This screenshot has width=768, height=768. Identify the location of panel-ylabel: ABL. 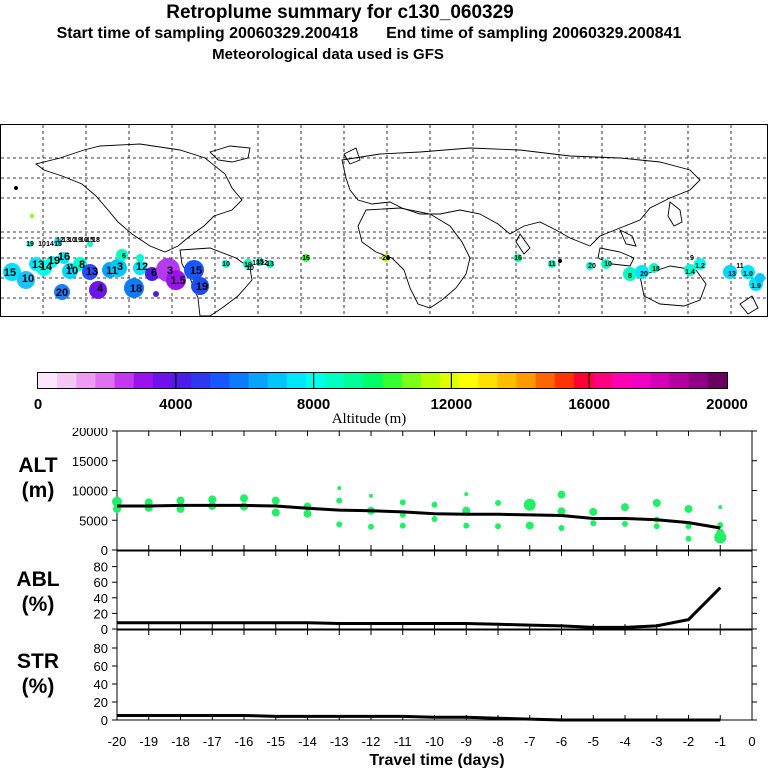
(37, 579).